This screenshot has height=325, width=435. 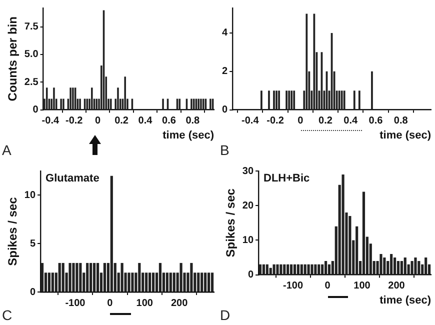 What do you see at coordinates (225, 33) in the screenshot?
I see `y-tick-label: 4` at bounding box center [225, 33].